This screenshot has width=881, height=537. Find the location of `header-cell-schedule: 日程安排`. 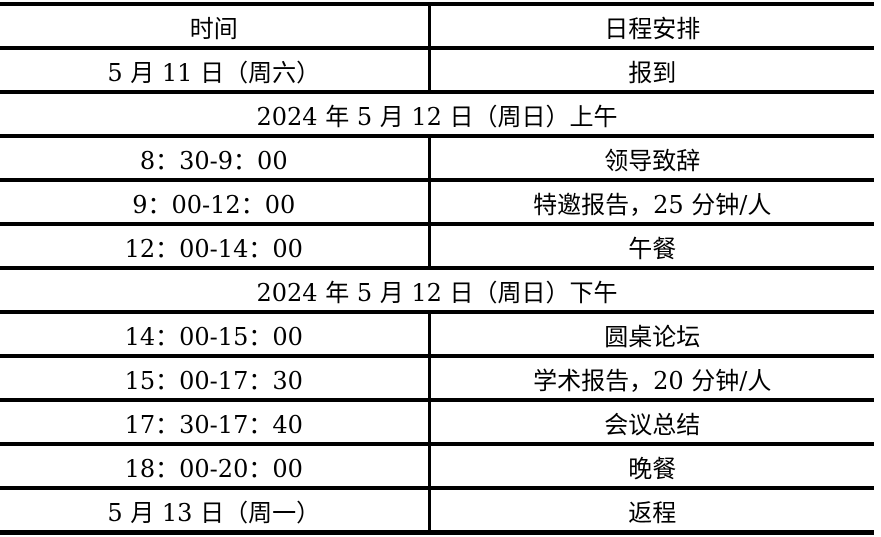

header-cell-schedule: 日程安排 is located at coordinates (651, 27).